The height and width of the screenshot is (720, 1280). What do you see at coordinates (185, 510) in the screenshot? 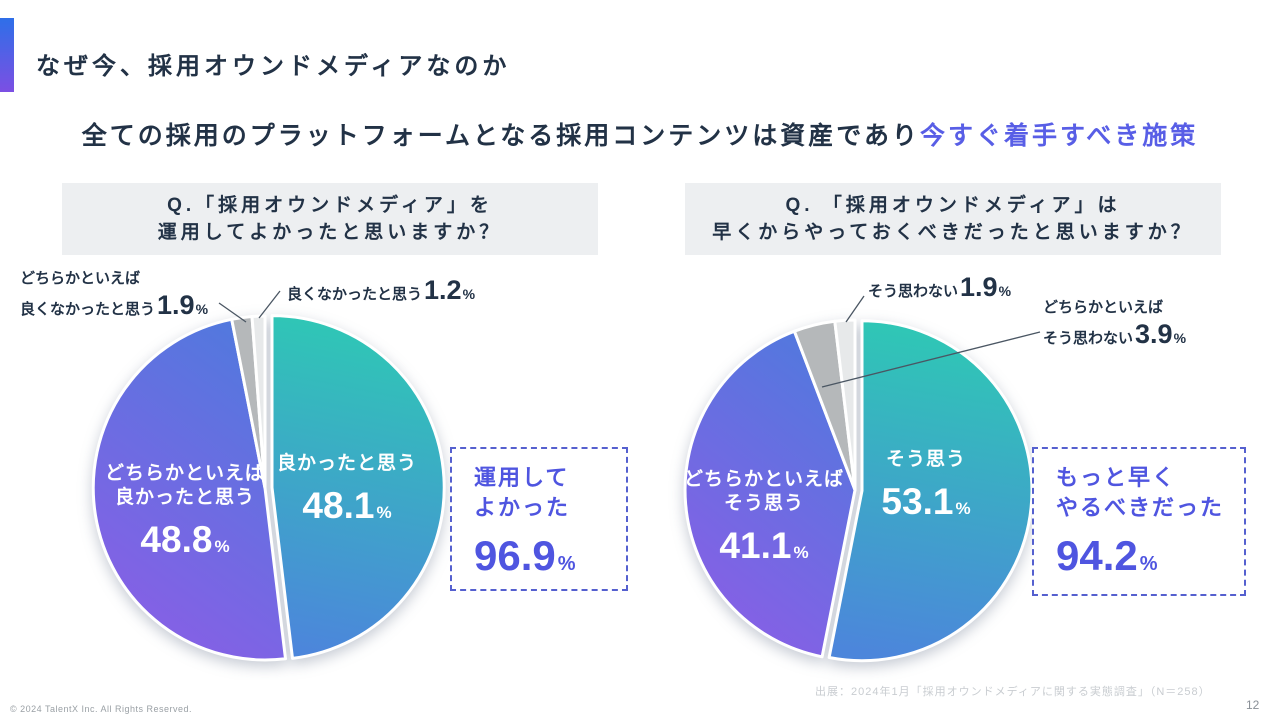
I see `slice-label-somewhat-good: どちらかといえば 良かったと思う 48.8%` at bounding box center [185, 510].